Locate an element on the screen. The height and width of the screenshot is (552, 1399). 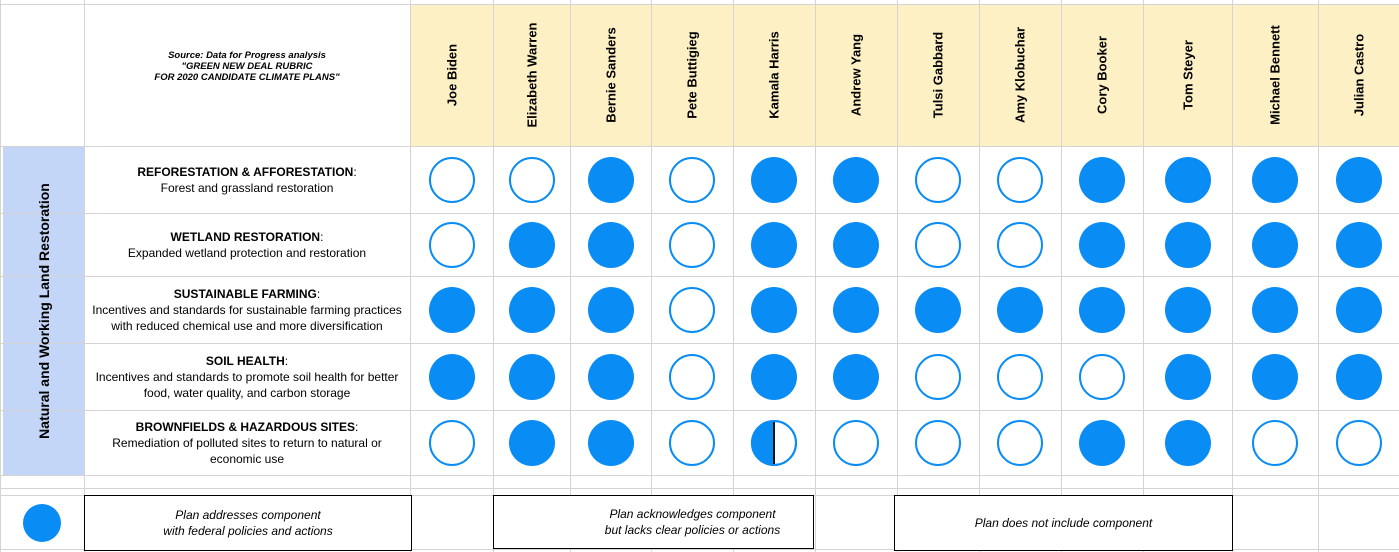
category-band is located at coordinates (43, 310).